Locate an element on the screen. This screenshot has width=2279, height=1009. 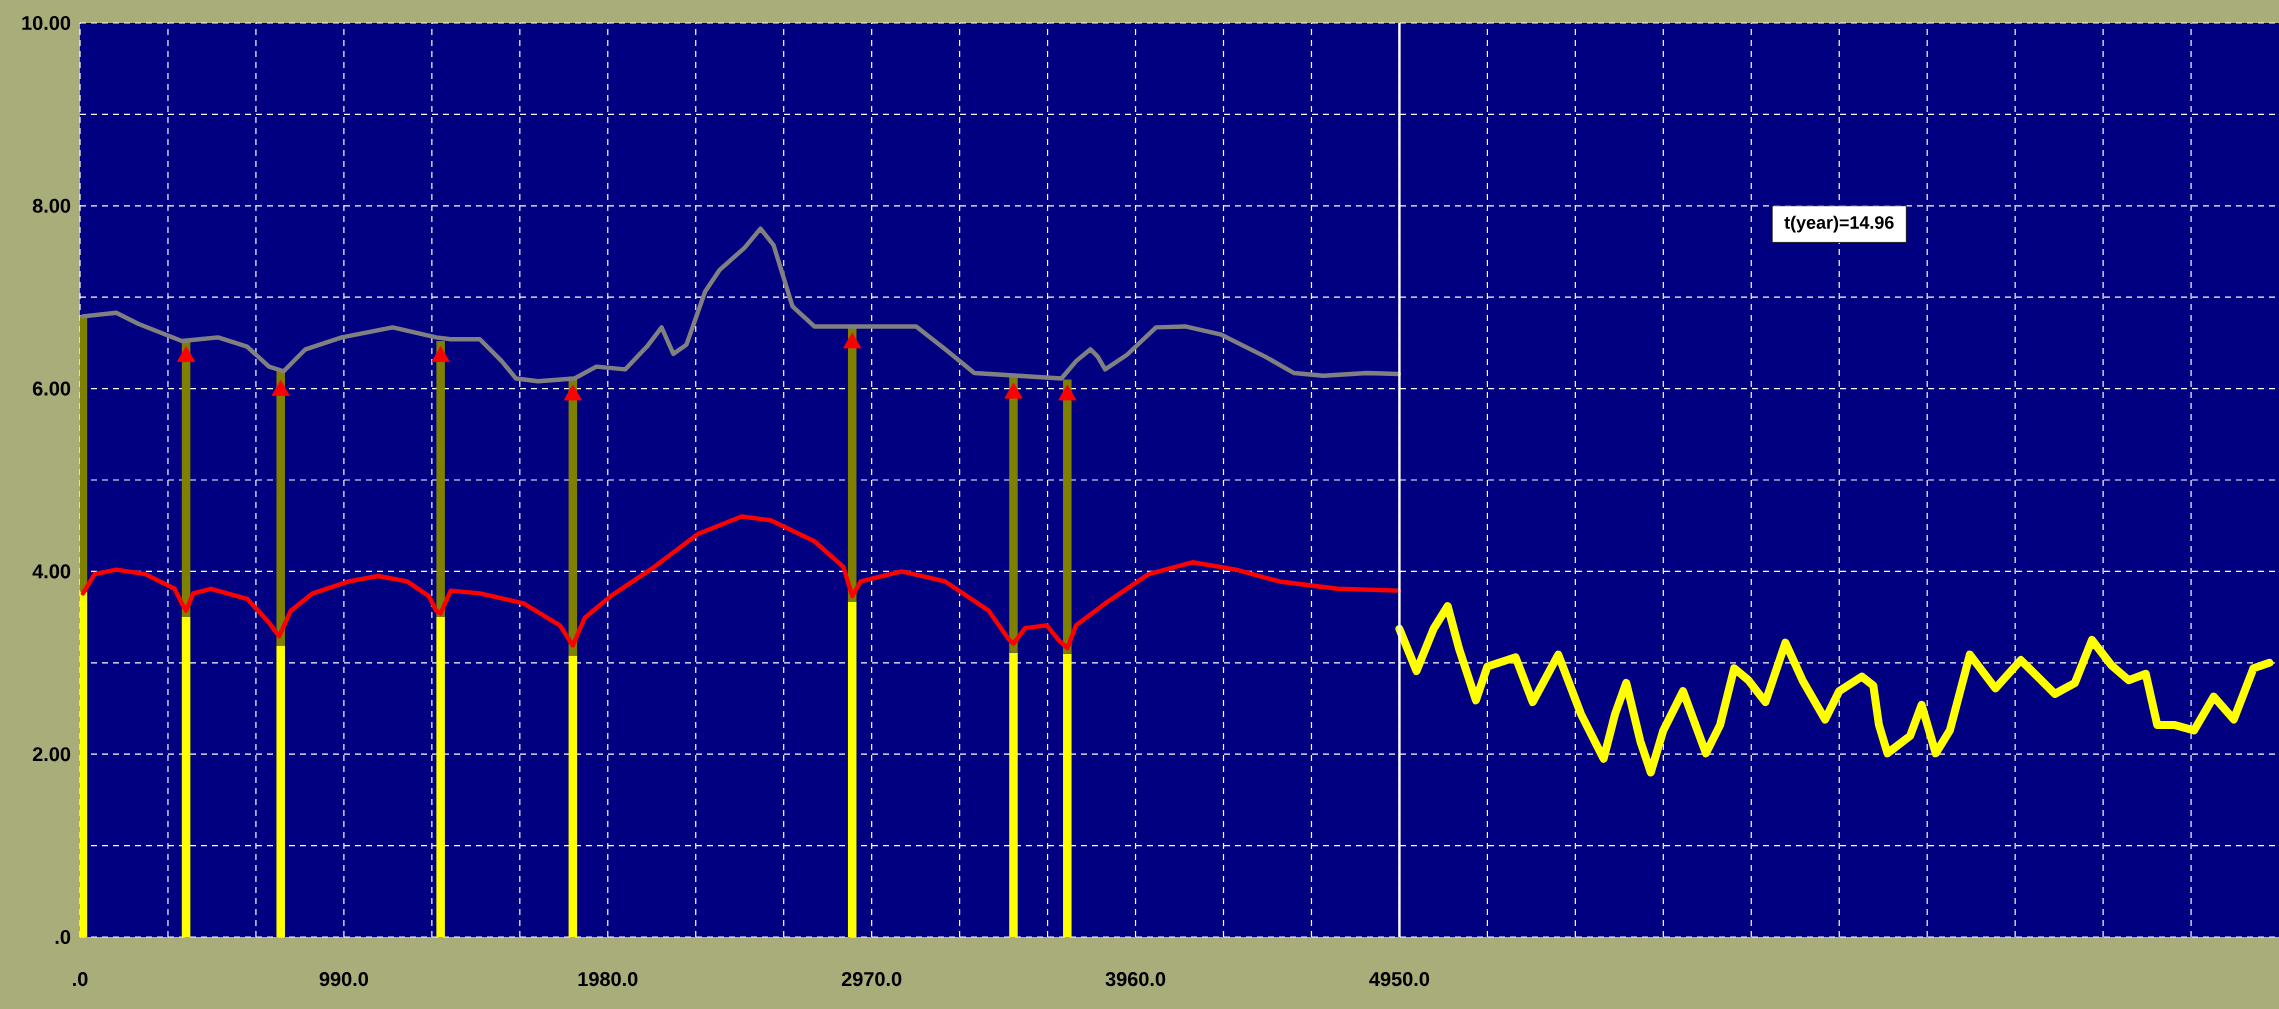
annotation: t(year)=14.96 is located at coordinates (1839, 224).